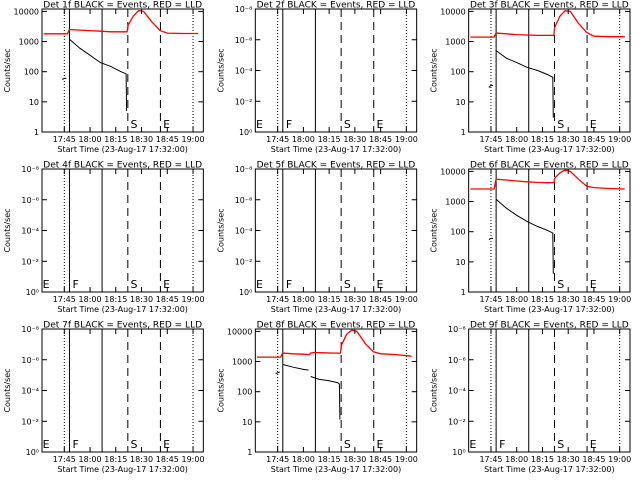  What do you see at coordinates (549, 166) in the screenshot?
I see `panel-title: Det 6f BLACK = Events, RED = LLD` at bounding box center [549, 166].